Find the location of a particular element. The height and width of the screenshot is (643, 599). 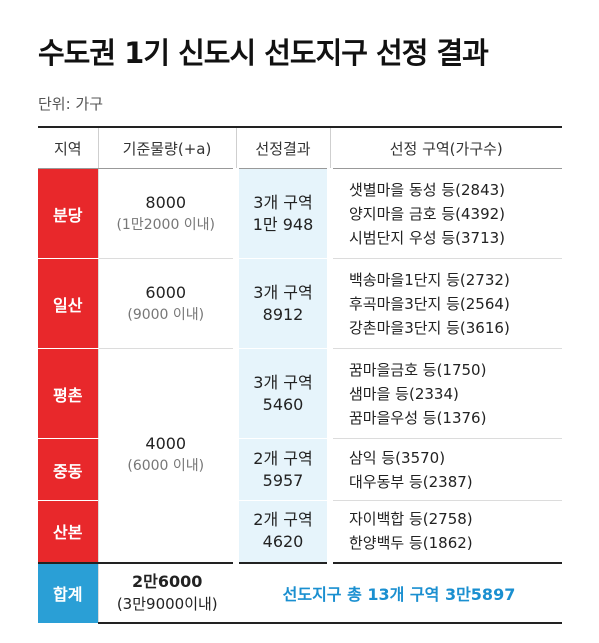

result-cell: 3개 구역 5460 is located at coordinates (283, 393).